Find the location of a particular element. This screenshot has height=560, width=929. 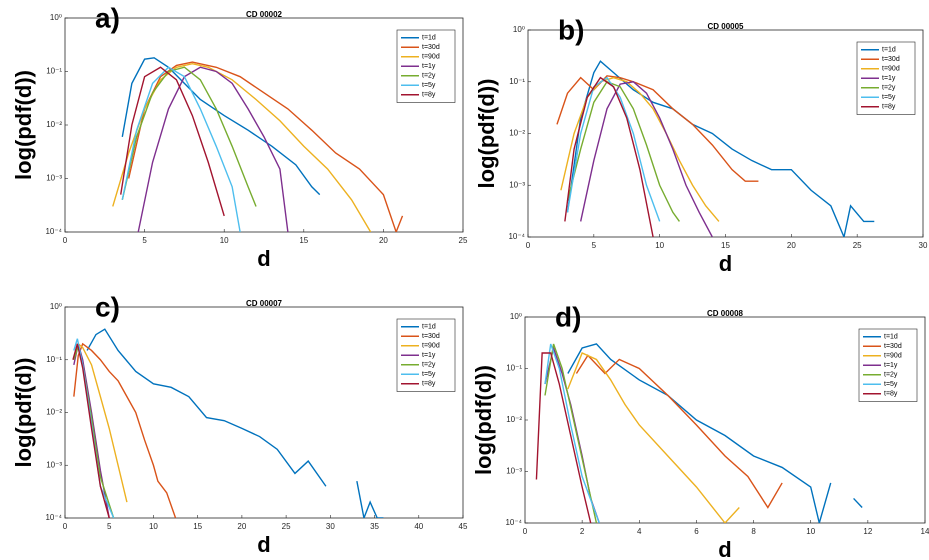

x-tick-label: 6 is located at coordinates (696, 531).